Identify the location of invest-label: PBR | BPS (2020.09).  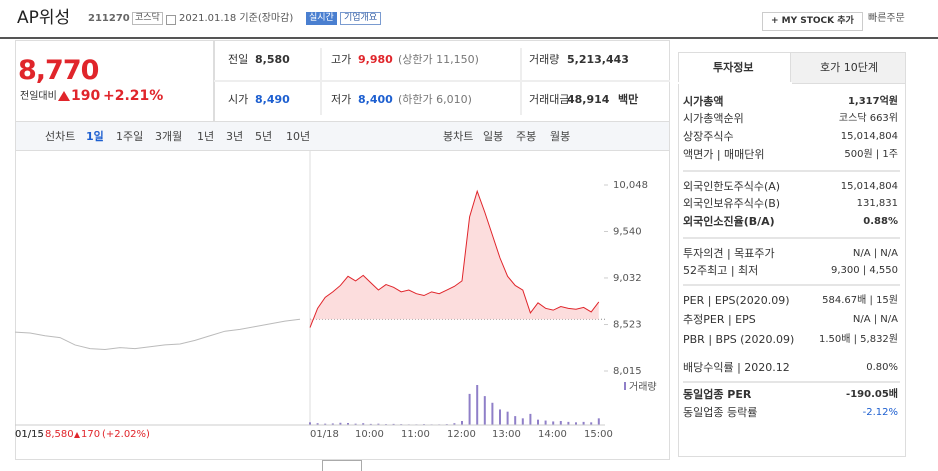
(739, 339).